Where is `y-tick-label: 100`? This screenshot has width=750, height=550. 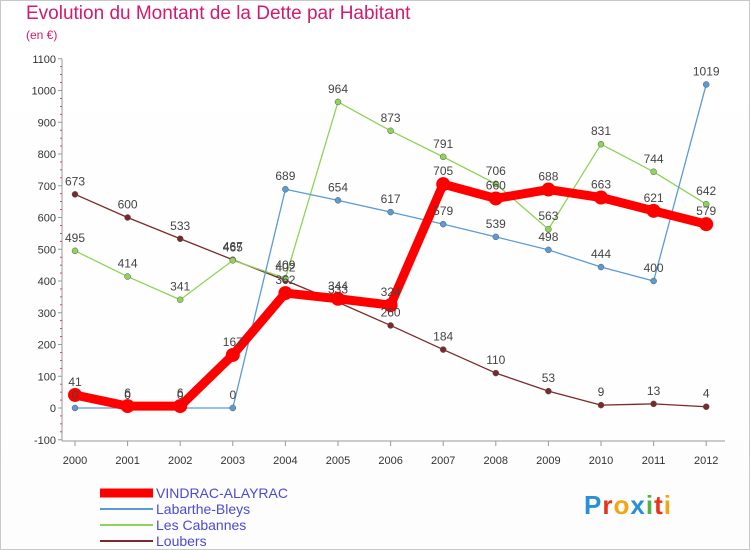 y-tick-label: 100 is located at coordinates (47, 377).